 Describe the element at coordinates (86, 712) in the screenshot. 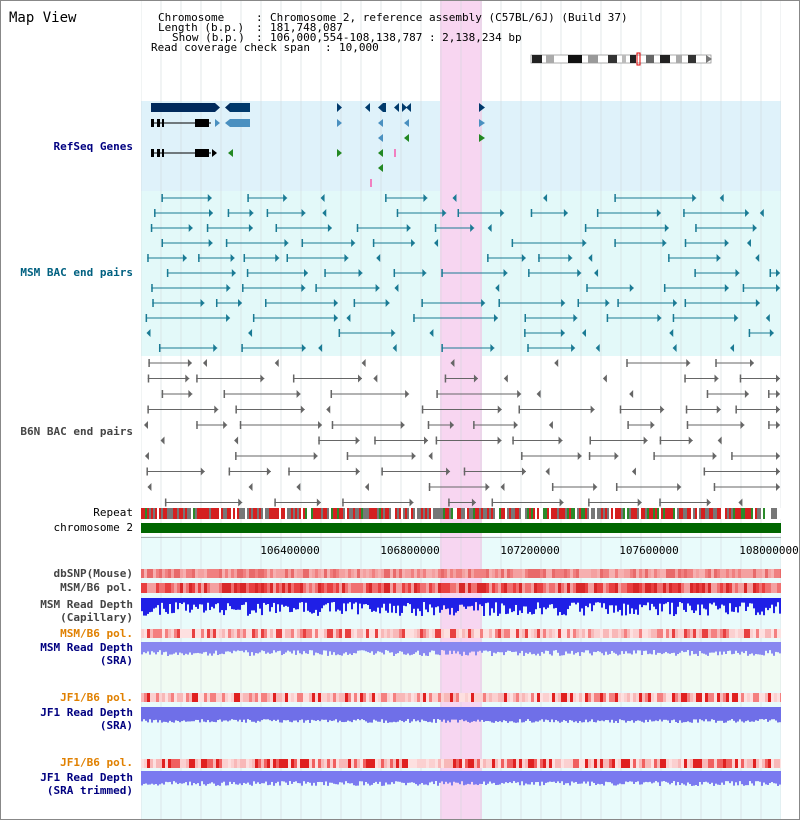

I see `track-label-jf1-depth-sra: JF1 Read Depth` at that location.